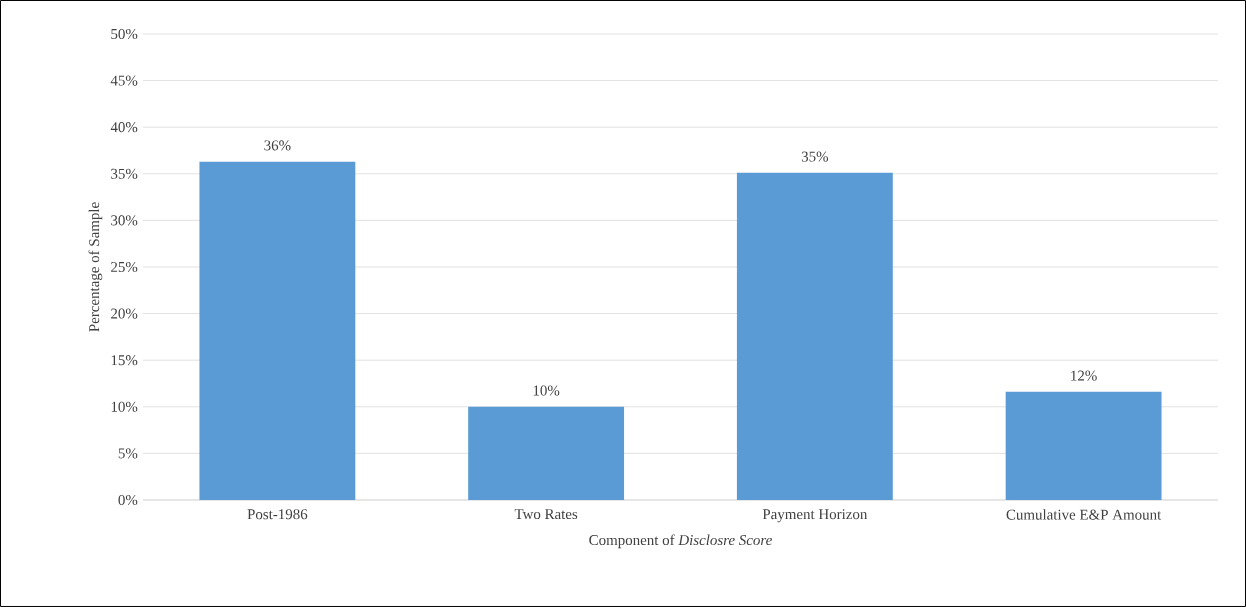 Image resolution: width=1246 pixels, height=607 pixels. Describe the element at coordinates (124, 406) in the screenshot. I see `y-tick-label: 10%` at that location.